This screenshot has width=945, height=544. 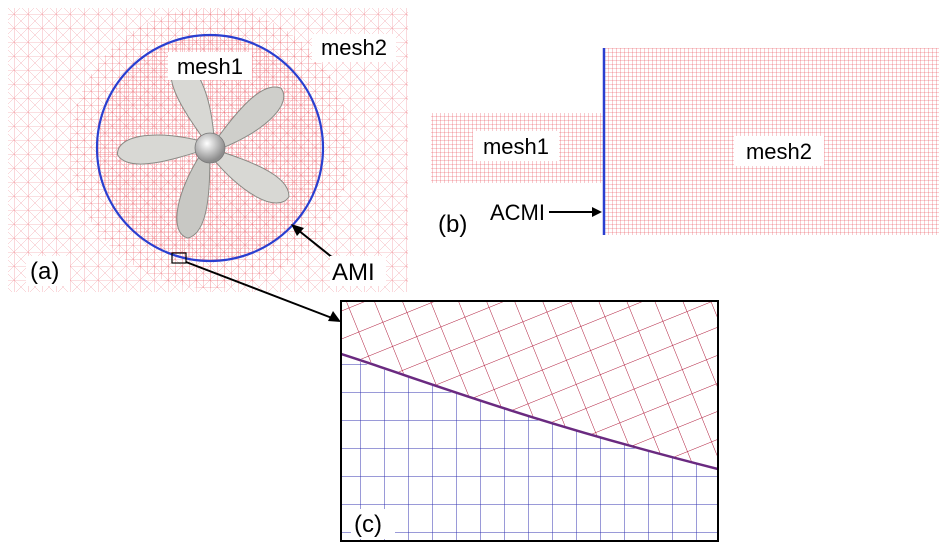 I want to click on zoom-box, so click(x=179, y=258).